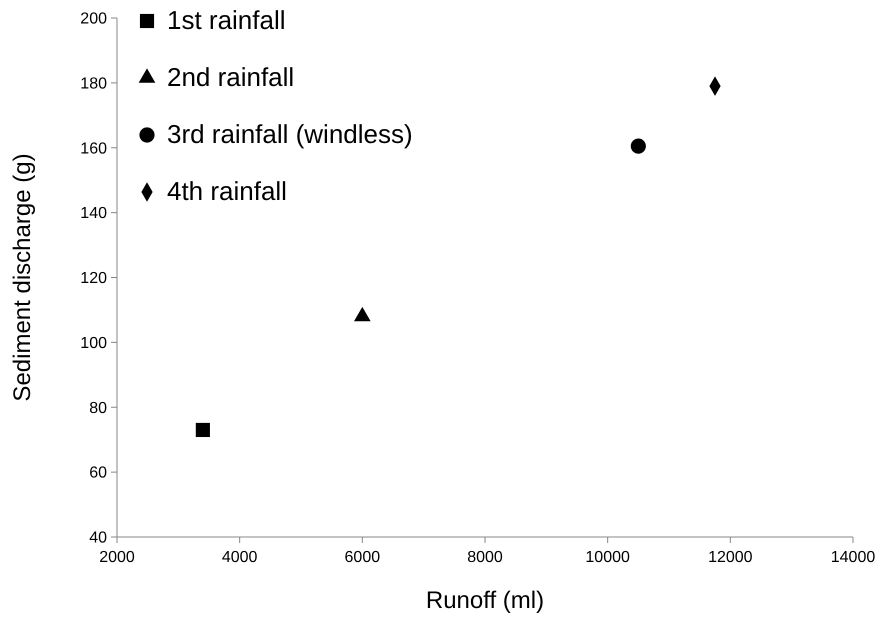 This screenshot has height=638, width=887. Describe the element at coordinates (230, 77) in the screenshot. I see `legend-label: 2nd rainfall` at that location.